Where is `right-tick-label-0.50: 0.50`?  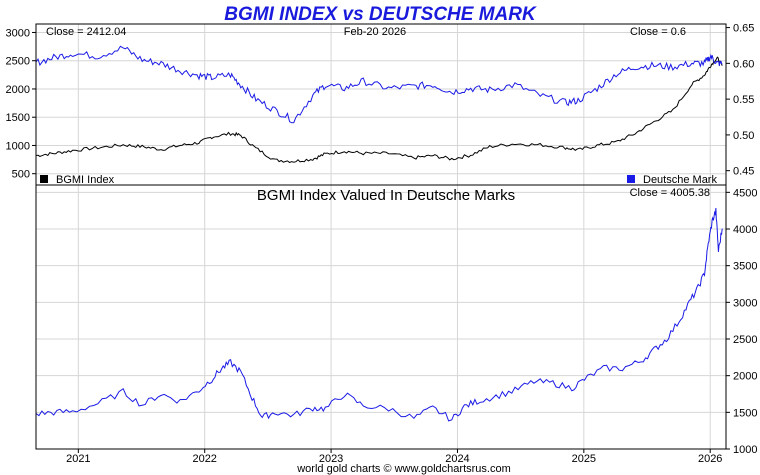
right-tick-label-0.50: 0.50 is located at coordinates (743, 136).